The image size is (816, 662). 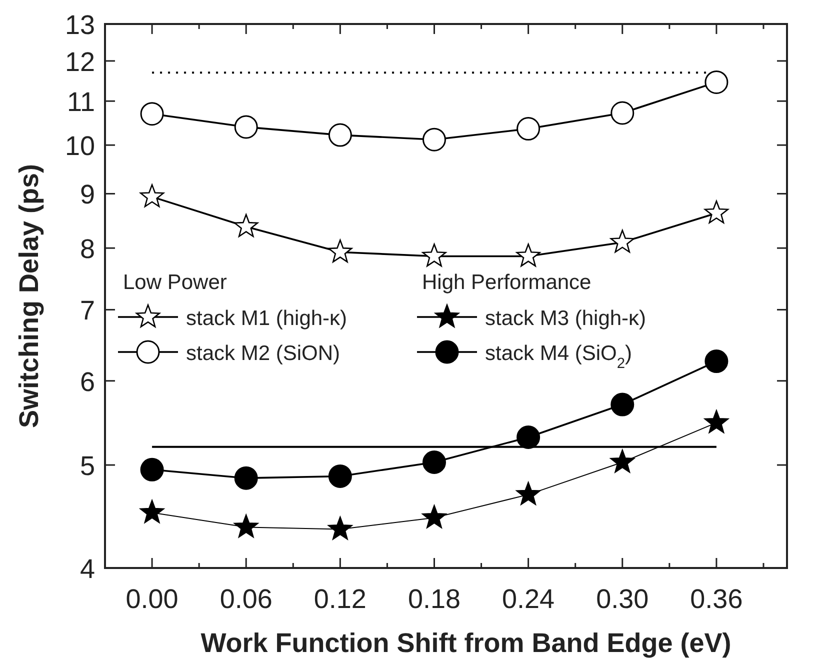 What do you see at coordinates (434, 599) in the screenshot?
I see `x-tick-label: 0.18` at bounding box center [434, 599].